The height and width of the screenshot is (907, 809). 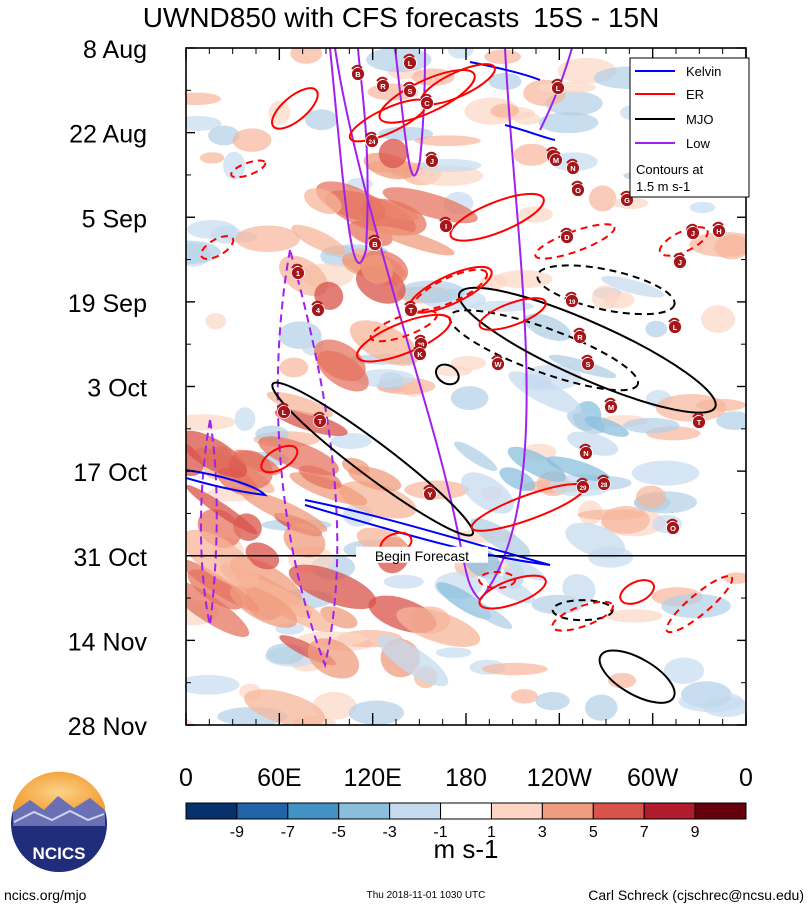 I want to click on tc-marker-label: H, so click(x=718, y=231).